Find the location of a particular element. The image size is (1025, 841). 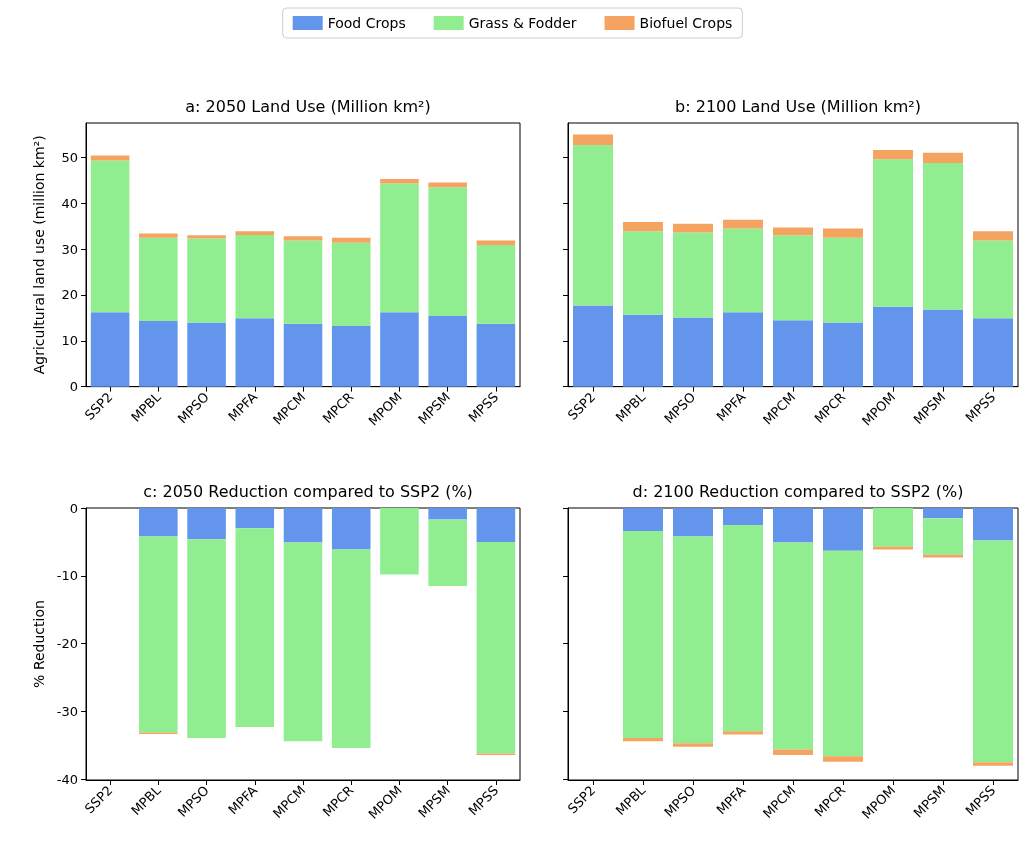

y-tick-label: -10 is located at coordinates (67, 576).